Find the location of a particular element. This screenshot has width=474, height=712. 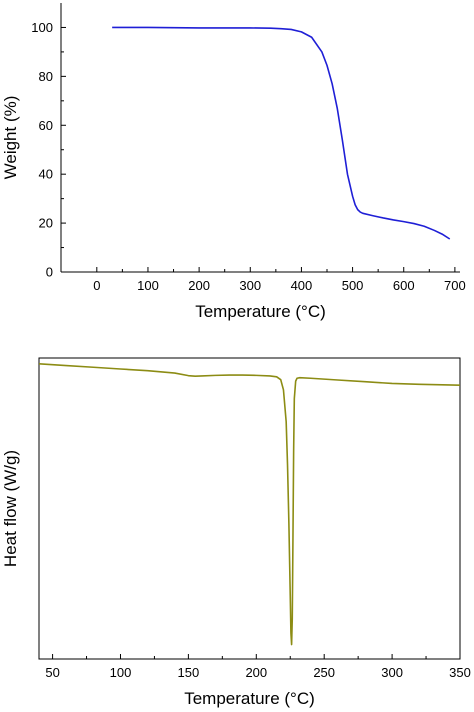

x-tick-label: 250 is located at coordinates (324, 672).